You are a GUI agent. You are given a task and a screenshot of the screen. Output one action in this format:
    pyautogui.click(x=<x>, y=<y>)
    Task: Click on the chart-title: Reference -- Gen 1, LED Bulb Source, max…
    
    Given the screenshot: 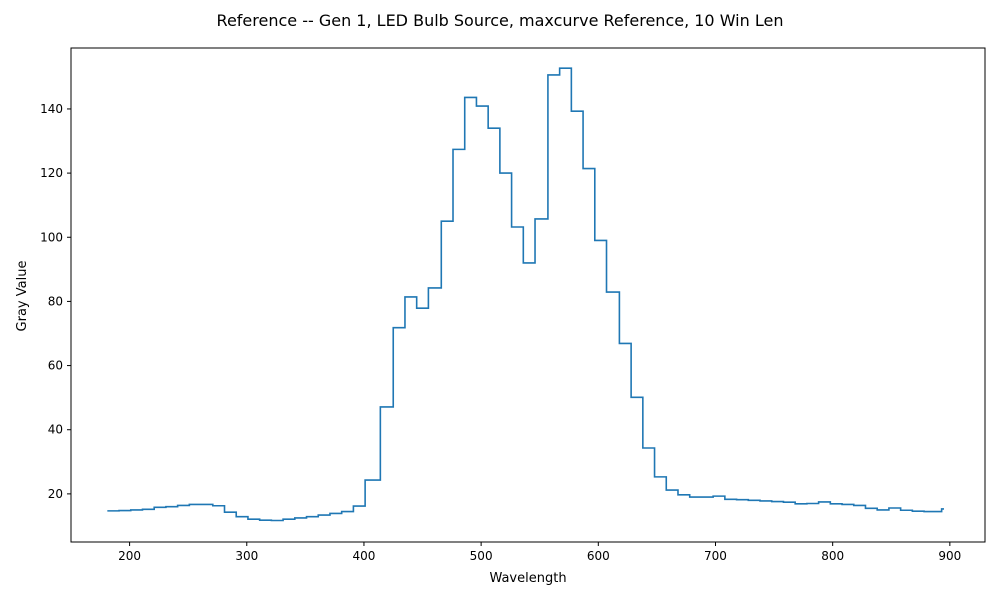 What is the action you would take?
    pyautogui.click(x=500, y=20)
    